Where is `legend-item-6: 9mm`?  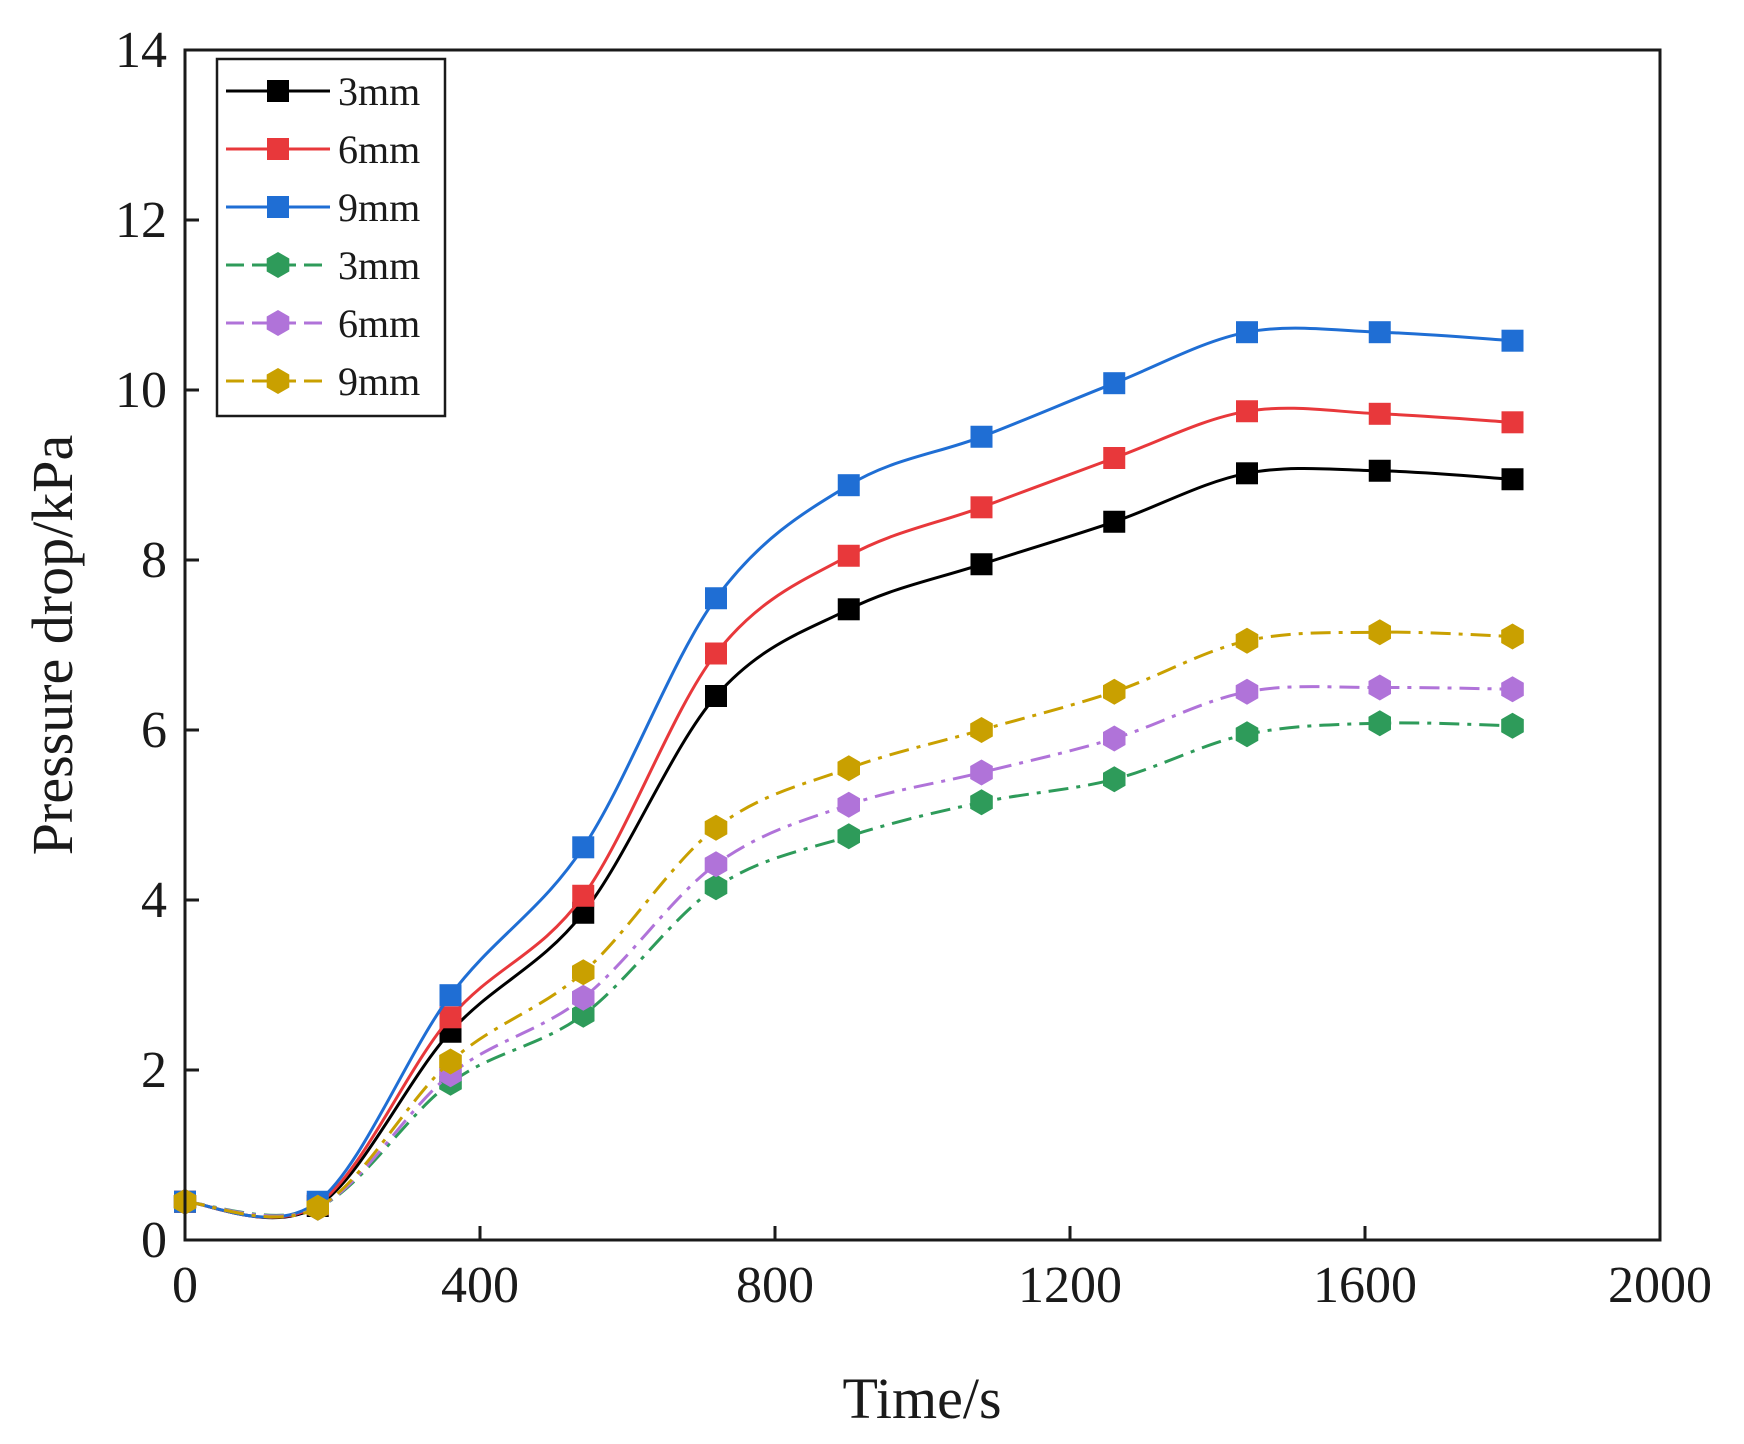
legend-item-6: 9mm is located at coordinates (323, 381).